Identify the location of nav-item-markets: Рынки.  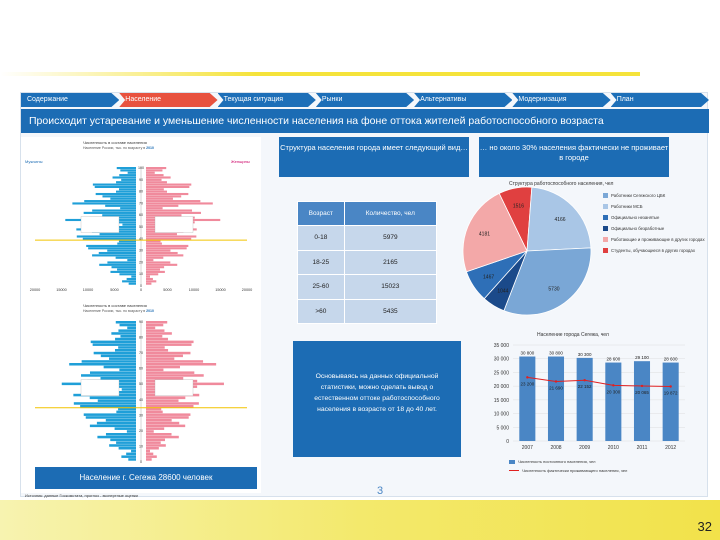
(365, 100).